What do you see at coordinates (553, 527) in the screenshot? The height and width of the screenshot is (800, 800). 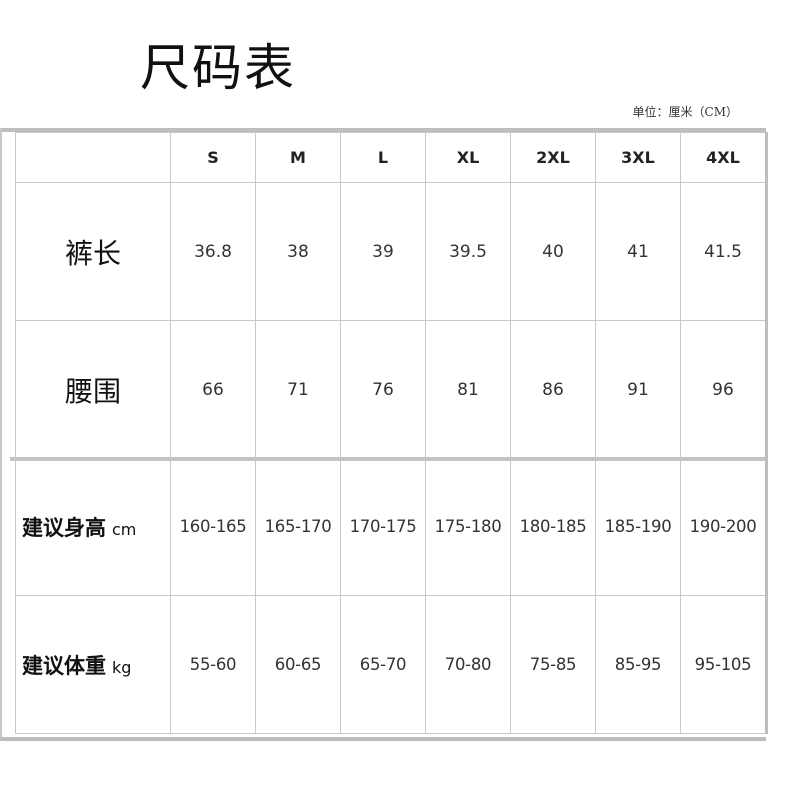 I see `table-cell: 180-185` at bounding box center [553, 527].